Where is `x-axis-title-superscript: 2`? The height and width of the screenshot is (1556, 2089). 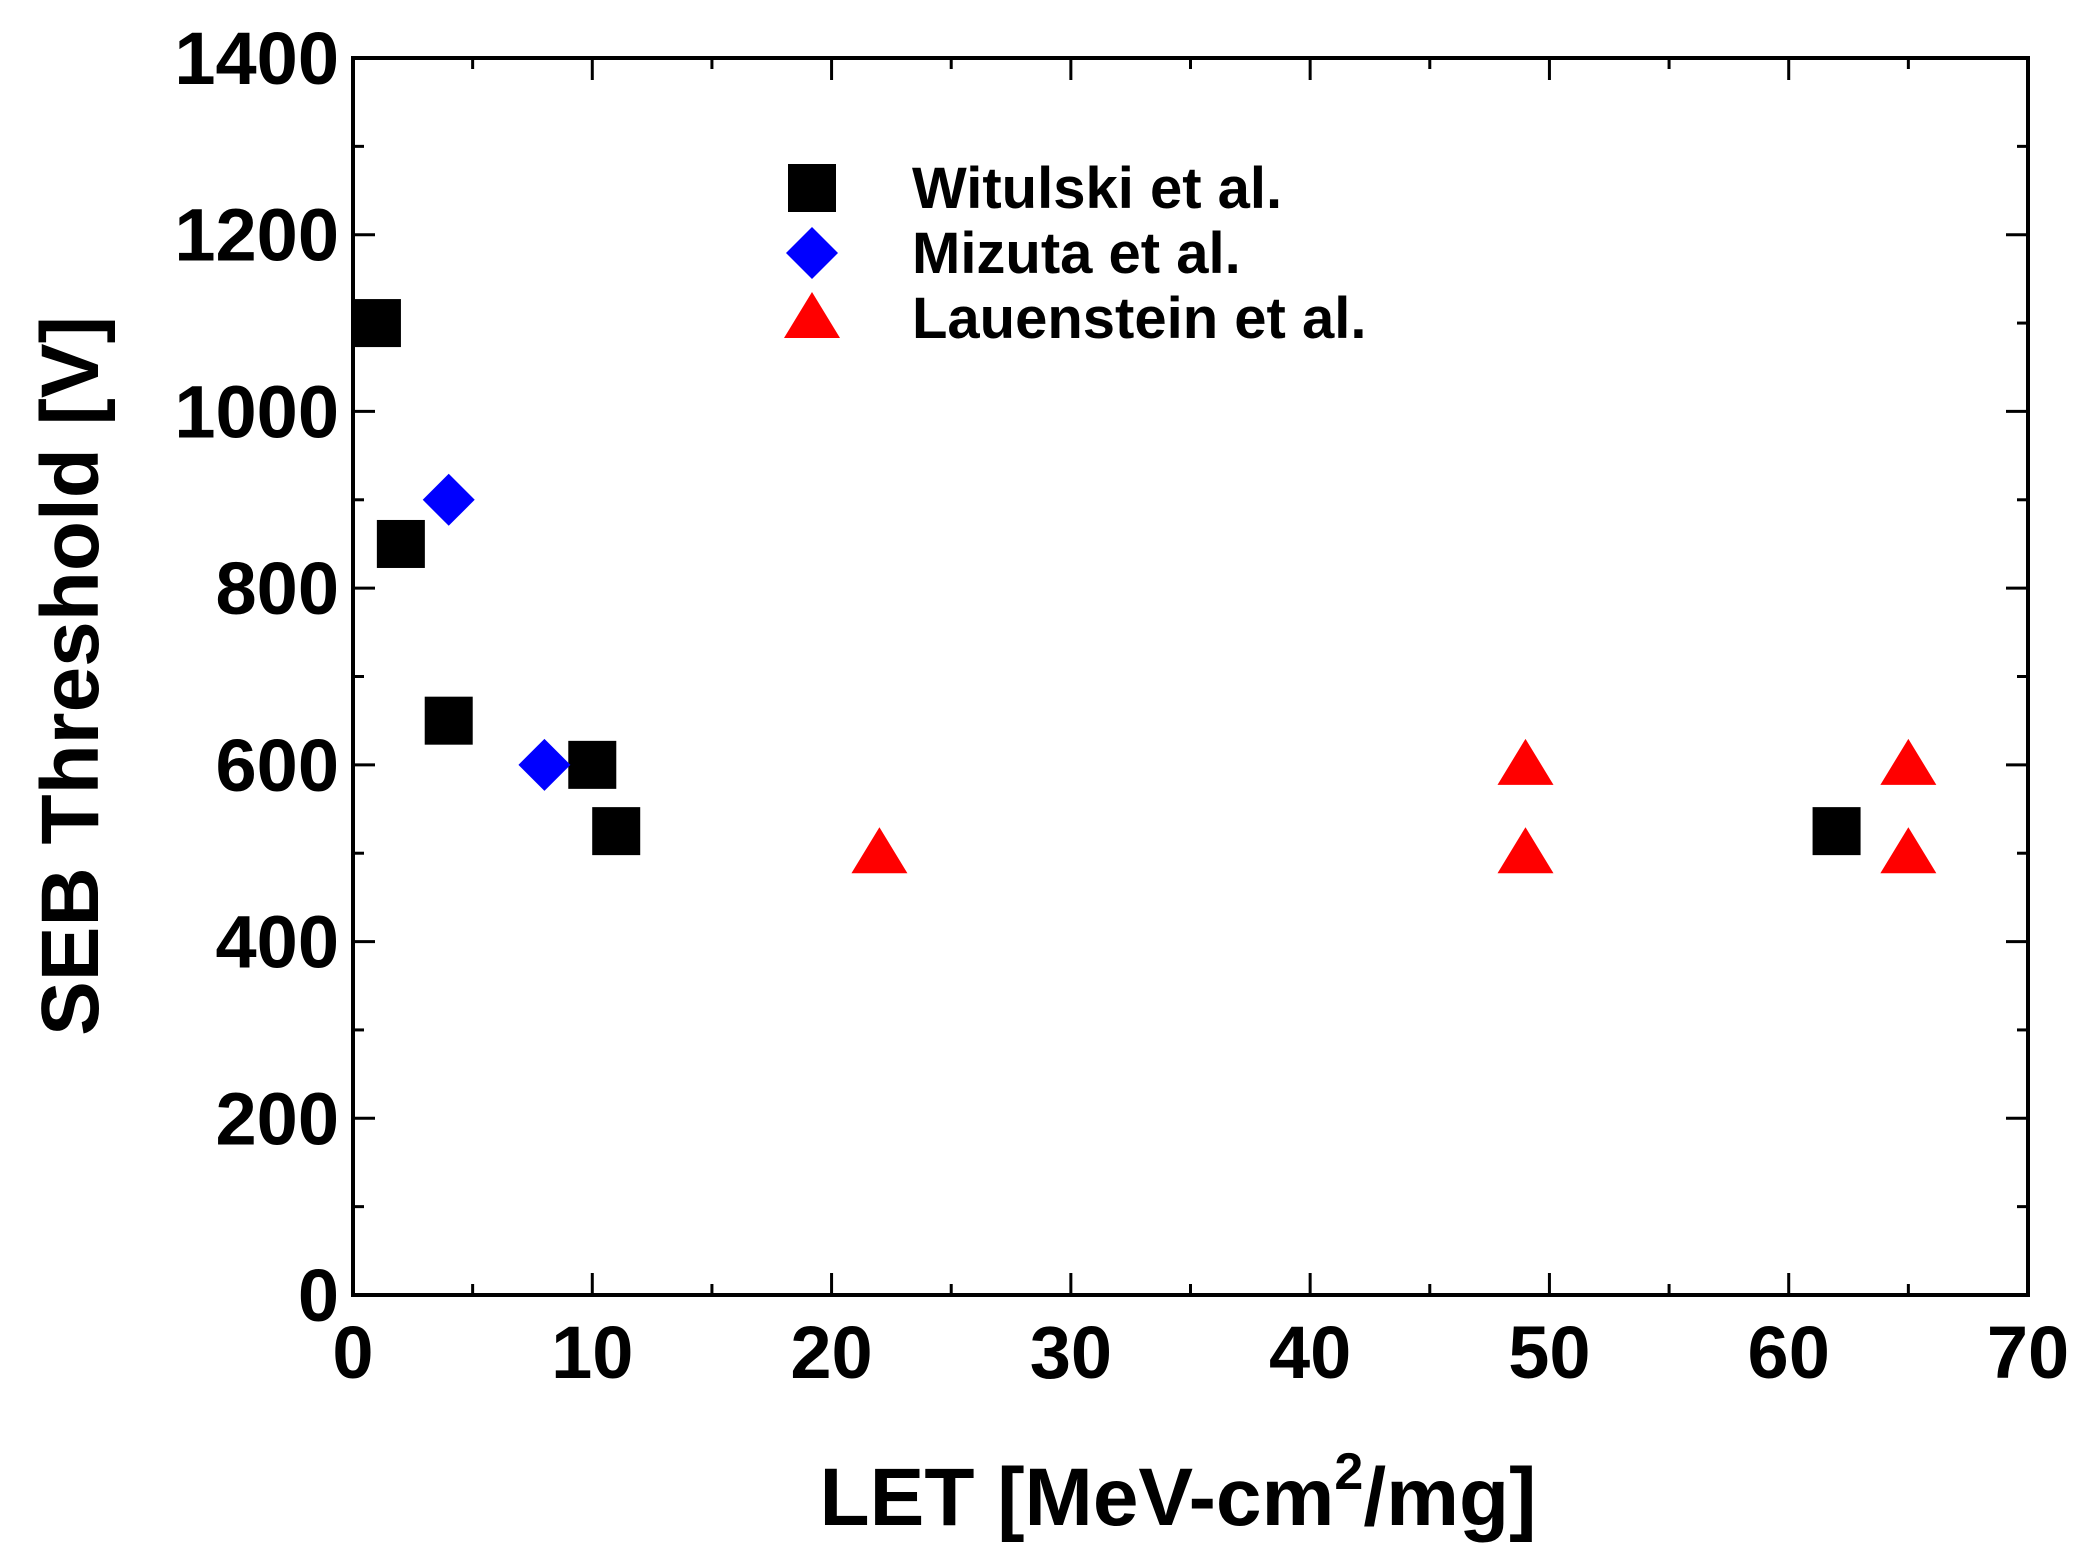 x-axis-title-superscript: 2 is located at coordinates (1348, 1472).